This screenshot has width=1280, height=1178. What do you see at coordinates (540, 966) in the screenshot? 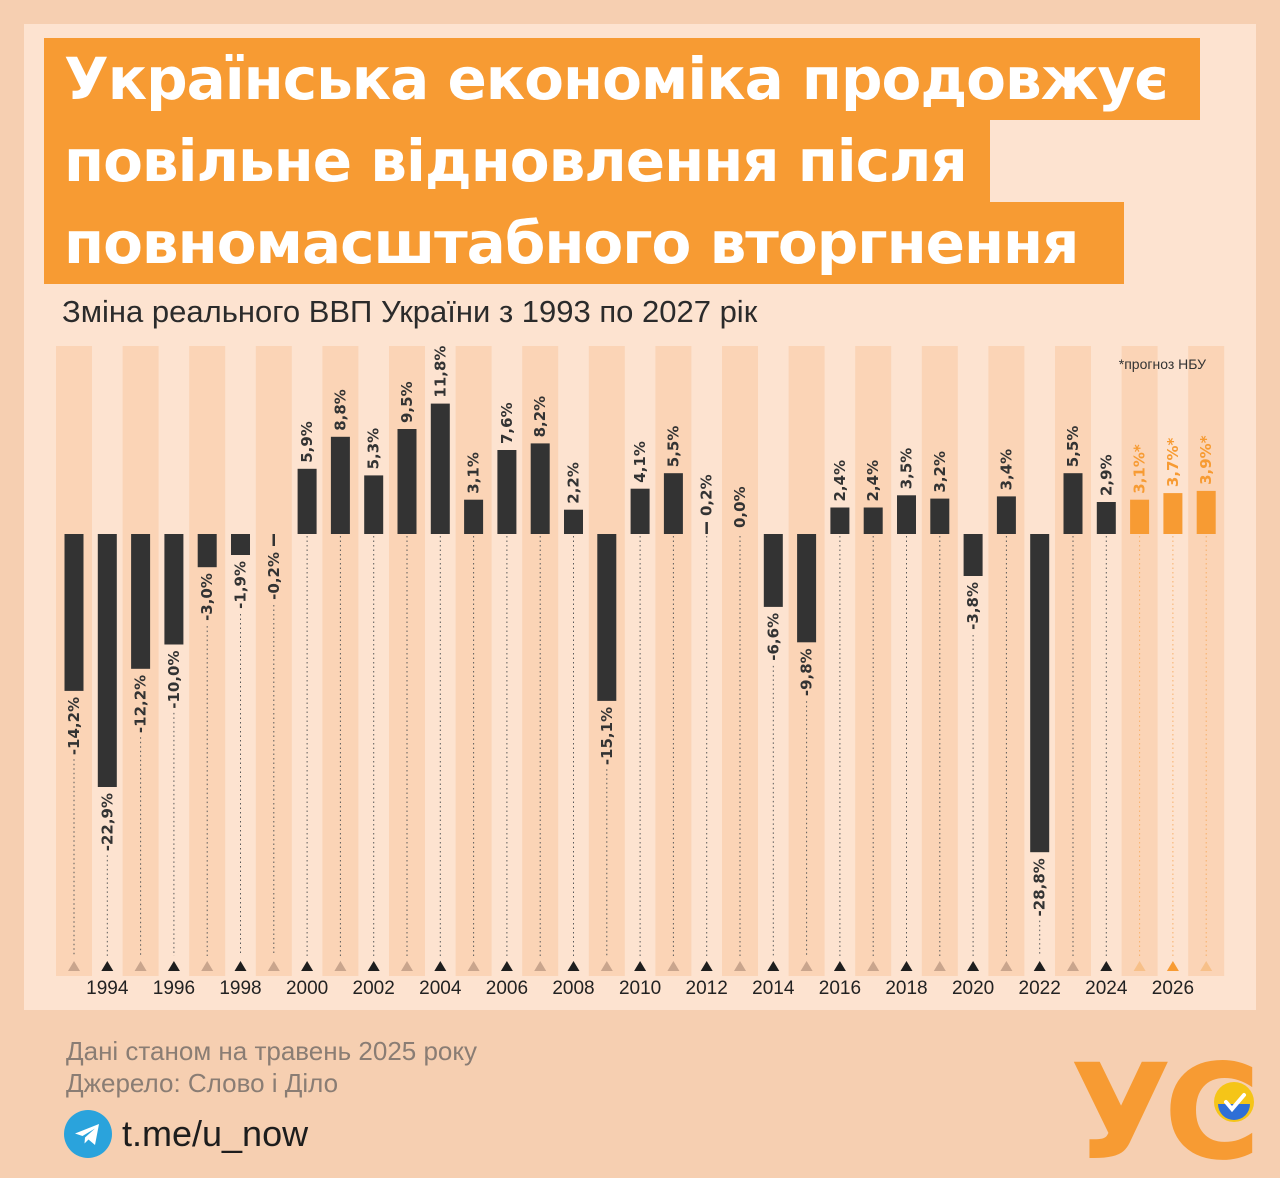
I see `year-marker-2007` at bounding box center [540, 966].